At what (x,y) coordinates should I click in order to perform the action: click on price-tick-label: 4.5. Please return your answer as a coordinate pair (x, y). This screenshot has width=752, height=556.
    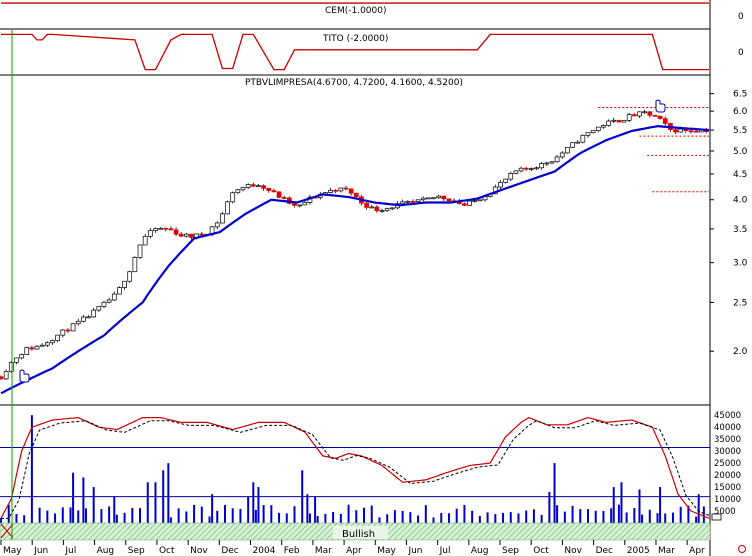
    Looking at the image, I should click on (740, 175).